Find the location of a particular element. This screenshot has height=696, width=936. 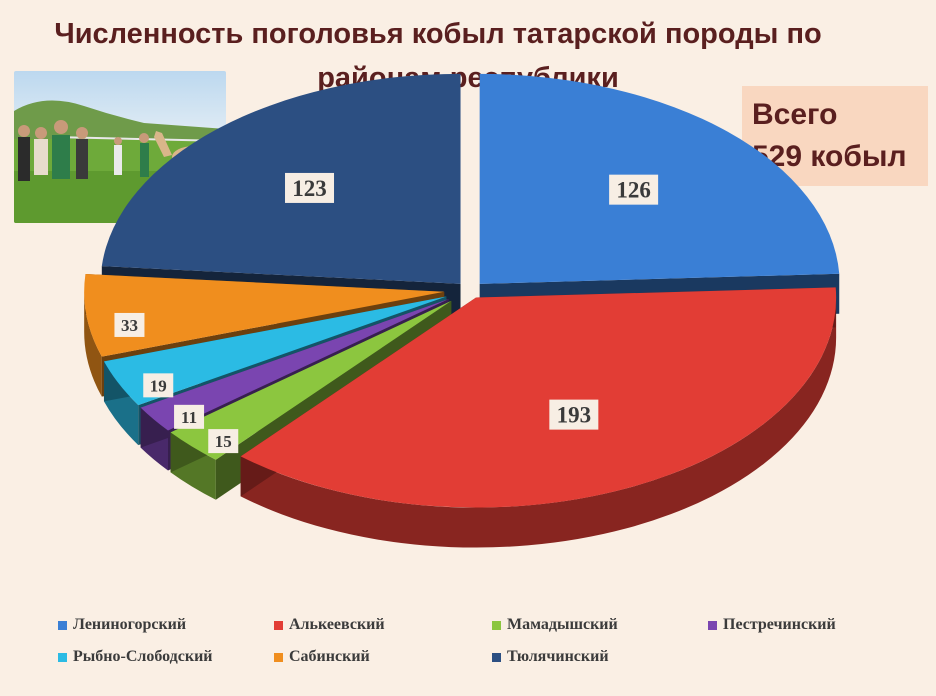

data-label-алькеевский-bg is located at coordinates (574, 414).